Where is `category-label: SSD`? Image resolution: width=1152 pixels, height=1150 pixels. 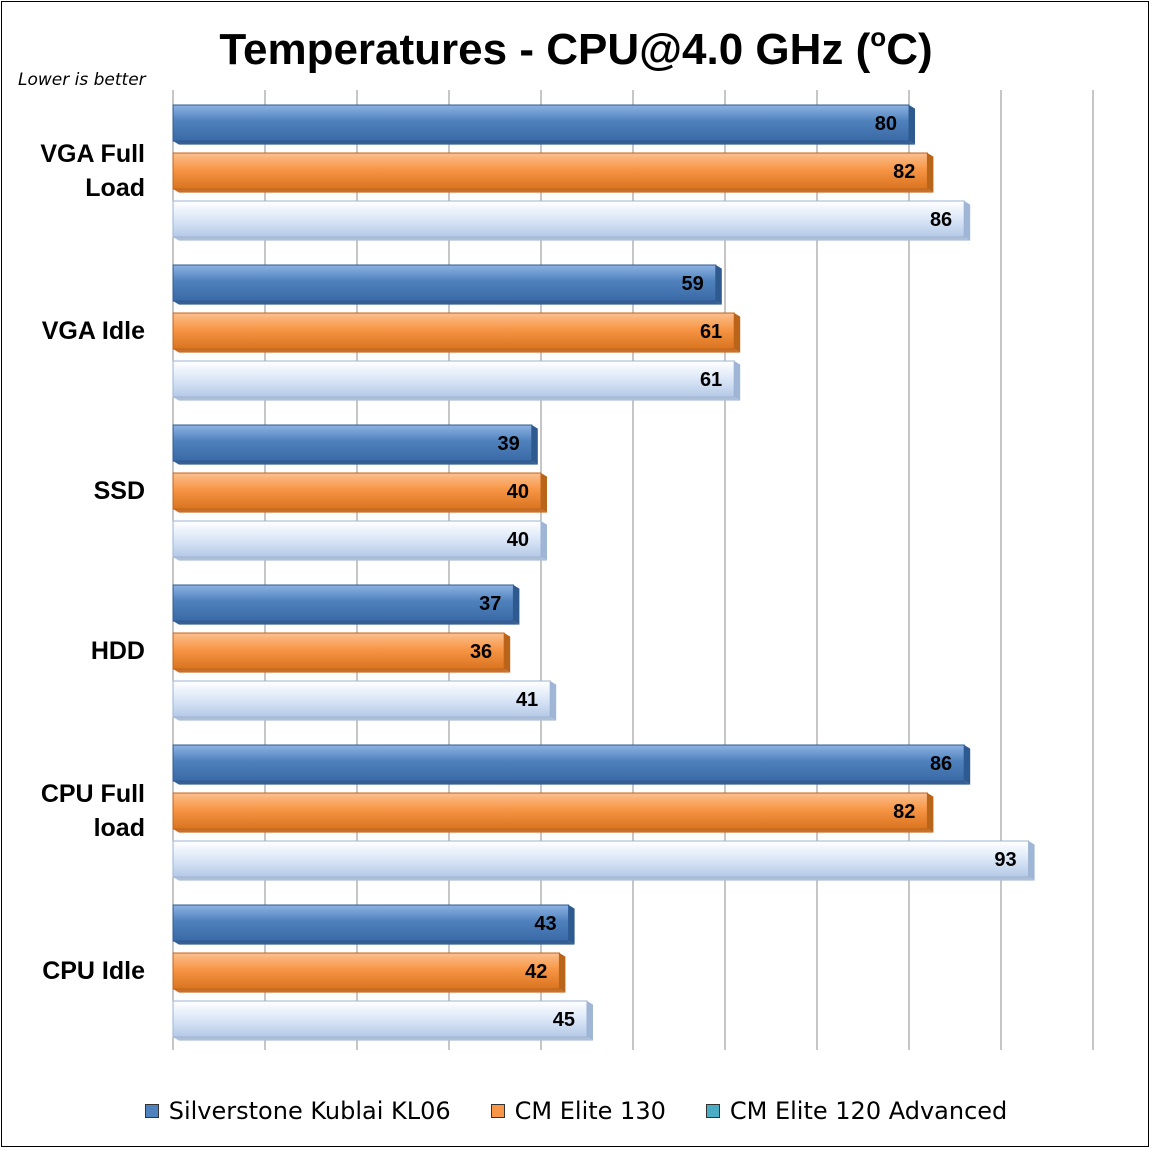 category-label: SSD is located at coordinates (119, 491).